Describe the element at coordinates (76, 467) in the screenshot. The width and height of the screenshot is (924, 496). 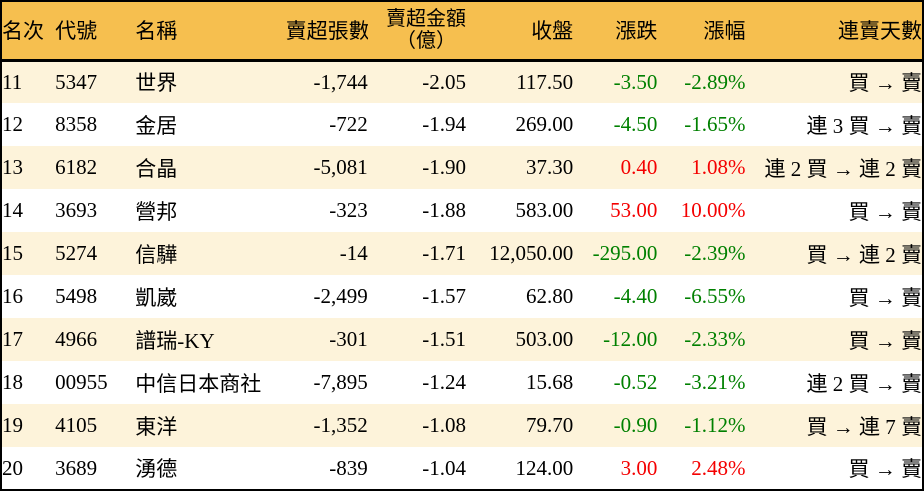
I see `code-cell: 3689` at that location.